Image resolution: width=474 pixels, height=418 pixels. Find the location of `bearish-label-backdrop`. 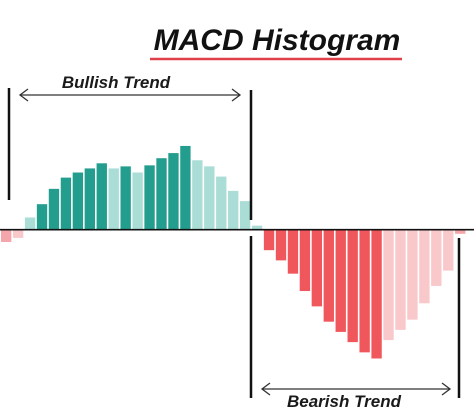

bearish-label-backdrop is located at coordinates (347, 402).